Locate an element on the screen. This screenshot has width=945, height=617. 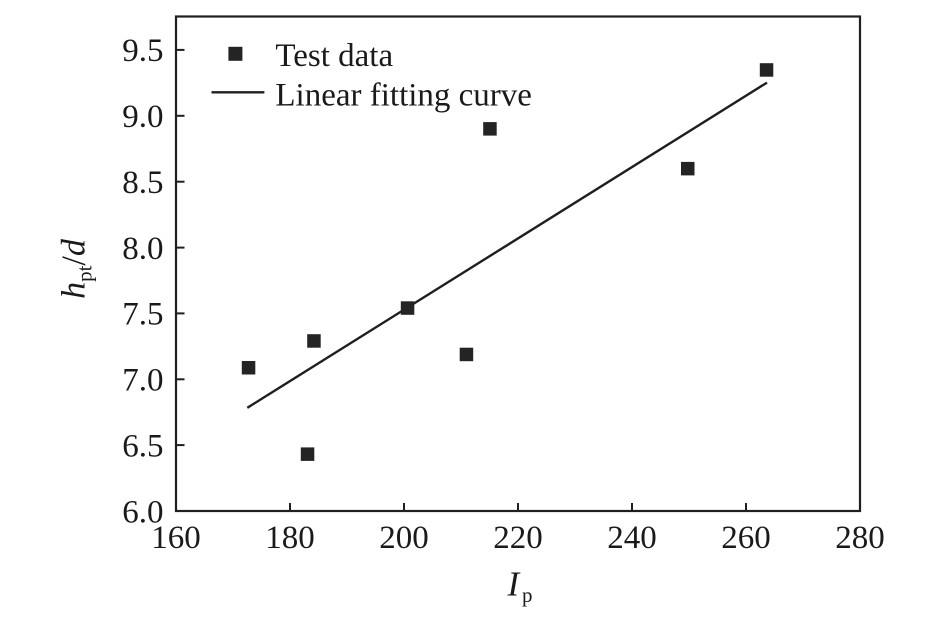
svg-text: 220 is located at coordinates (518, 538).